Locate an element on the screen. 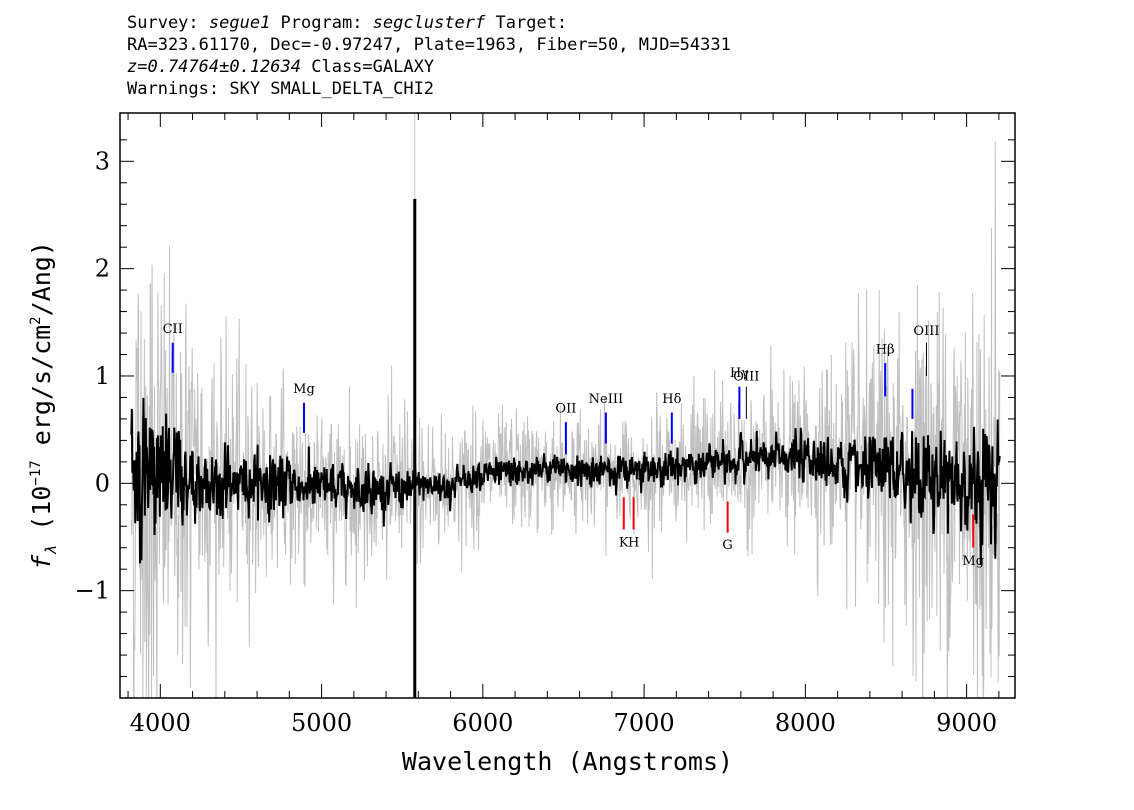 The height and width of the screenshot is (810, 1134). survey-label: Survey: is located at coordinates (168, 23).